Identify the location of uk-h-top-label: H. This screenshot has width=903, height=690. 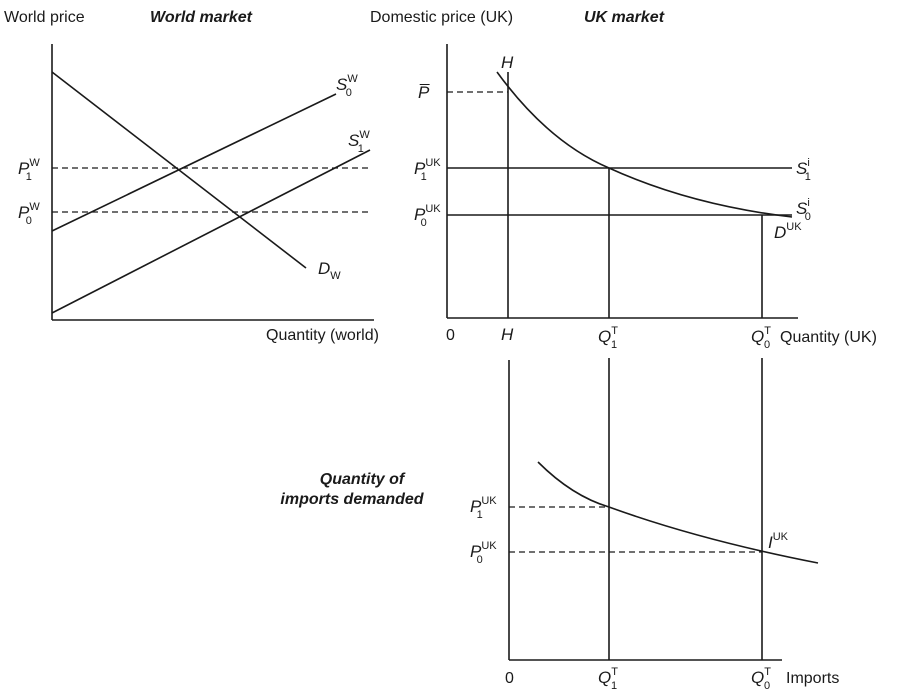
(507, 62).